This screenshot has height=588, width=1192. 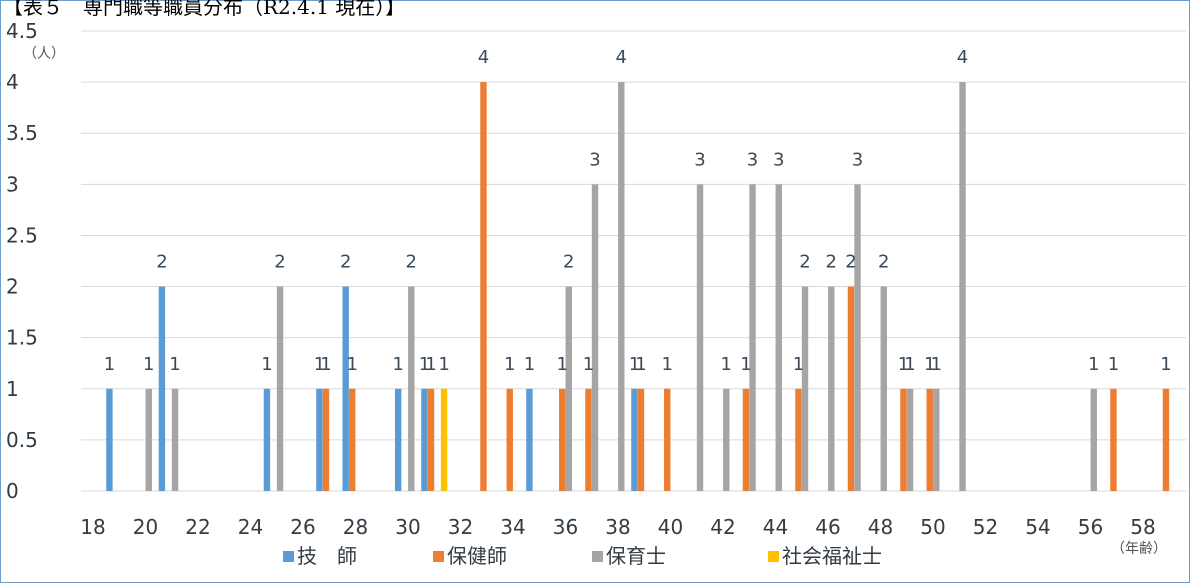 I want to click on x-tick-label: 56, so click(x=1090, y=527).